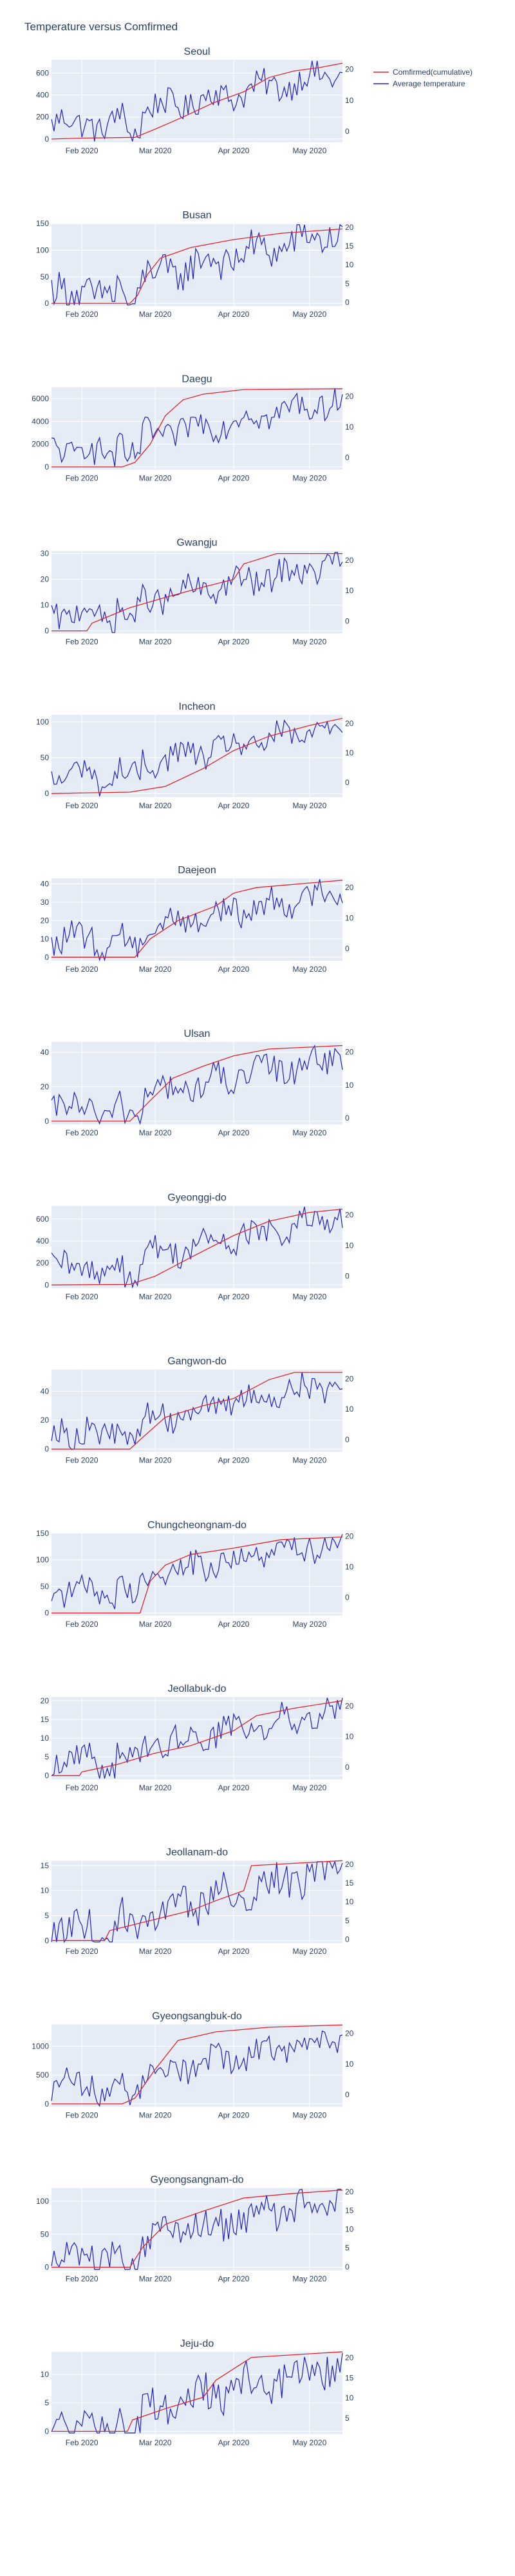 This screenshot has width=515, height=2576. Describe the element at coordinates (197, 1362) in the screenshot. I see `subplot-title: Gangwon-do` at that location.